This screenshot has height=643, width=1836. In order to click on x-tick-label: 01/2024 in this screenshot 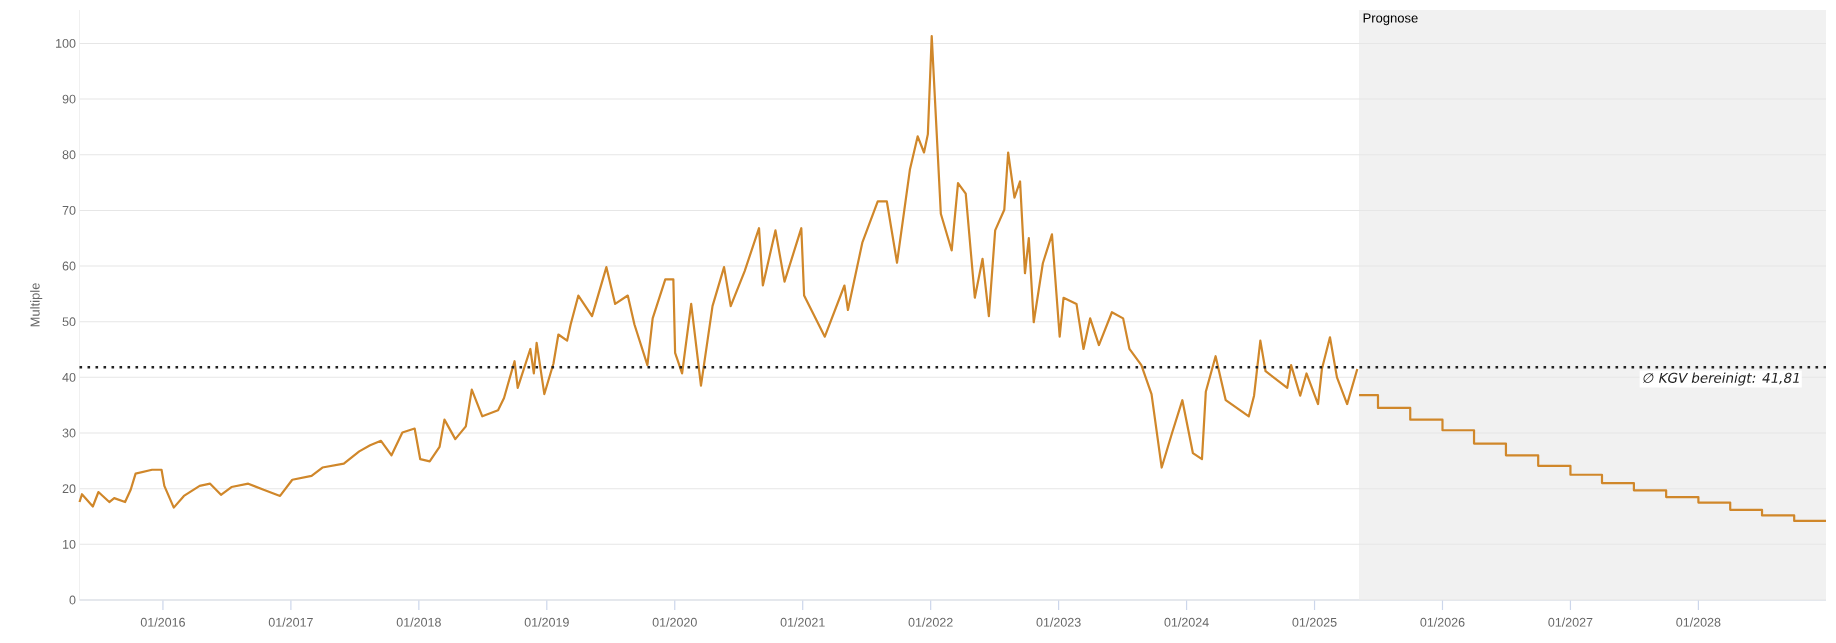, I will do `click(1186, 622)`.